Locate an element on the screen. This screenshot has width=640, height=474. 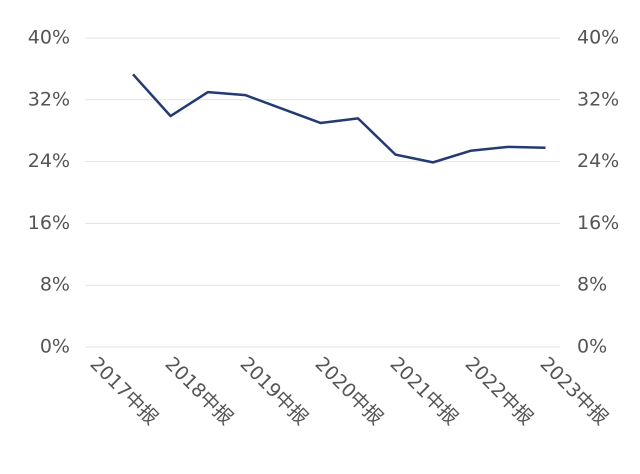
y-tick-label: 32% is located at coordinates (49, 99).